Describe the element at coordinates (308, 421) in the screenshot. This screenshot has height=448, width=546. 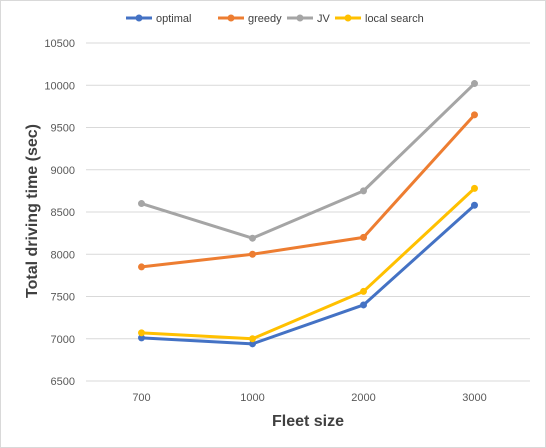
I see `x-axis-title: Fleet size` at that location.